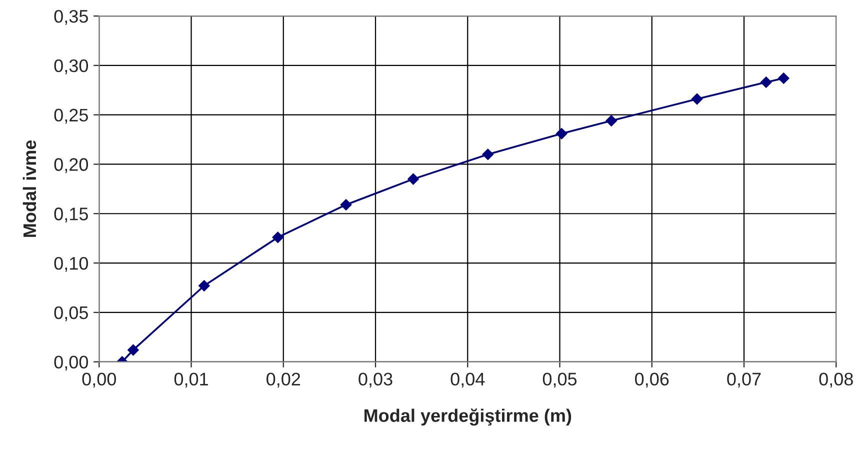  What do you see at coordinates (467, 380) in the screenshot?
I see `x-tick-label: 0,04` at bounding box center [467, 380].